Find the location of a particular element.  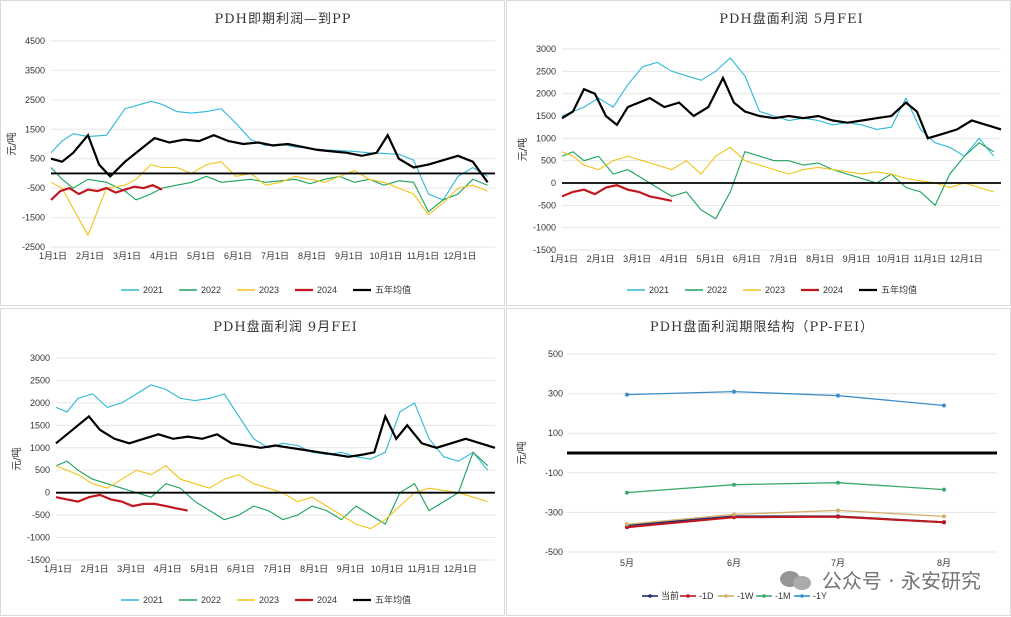

x-tick-label: 12月1日 is located at coordinates (459, 256).